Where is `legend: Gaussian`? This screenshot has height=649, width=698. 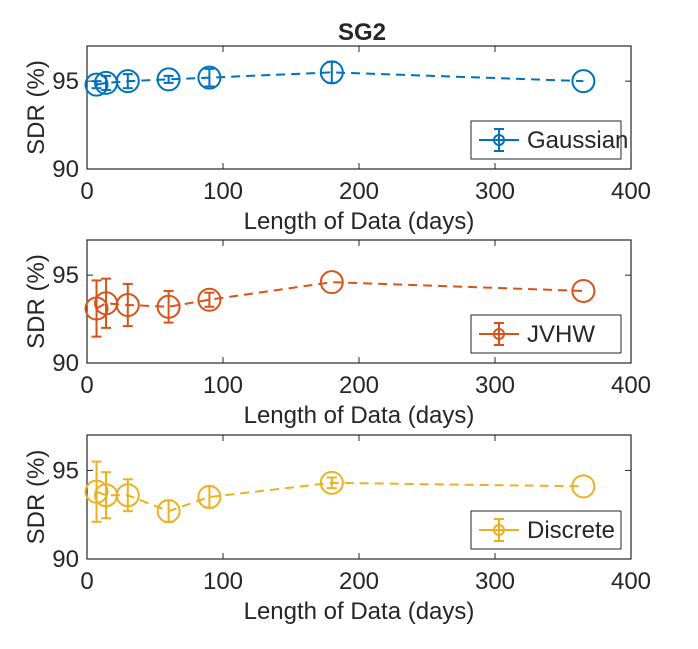
legend: Gaussian is located at coordinates (549, 140).